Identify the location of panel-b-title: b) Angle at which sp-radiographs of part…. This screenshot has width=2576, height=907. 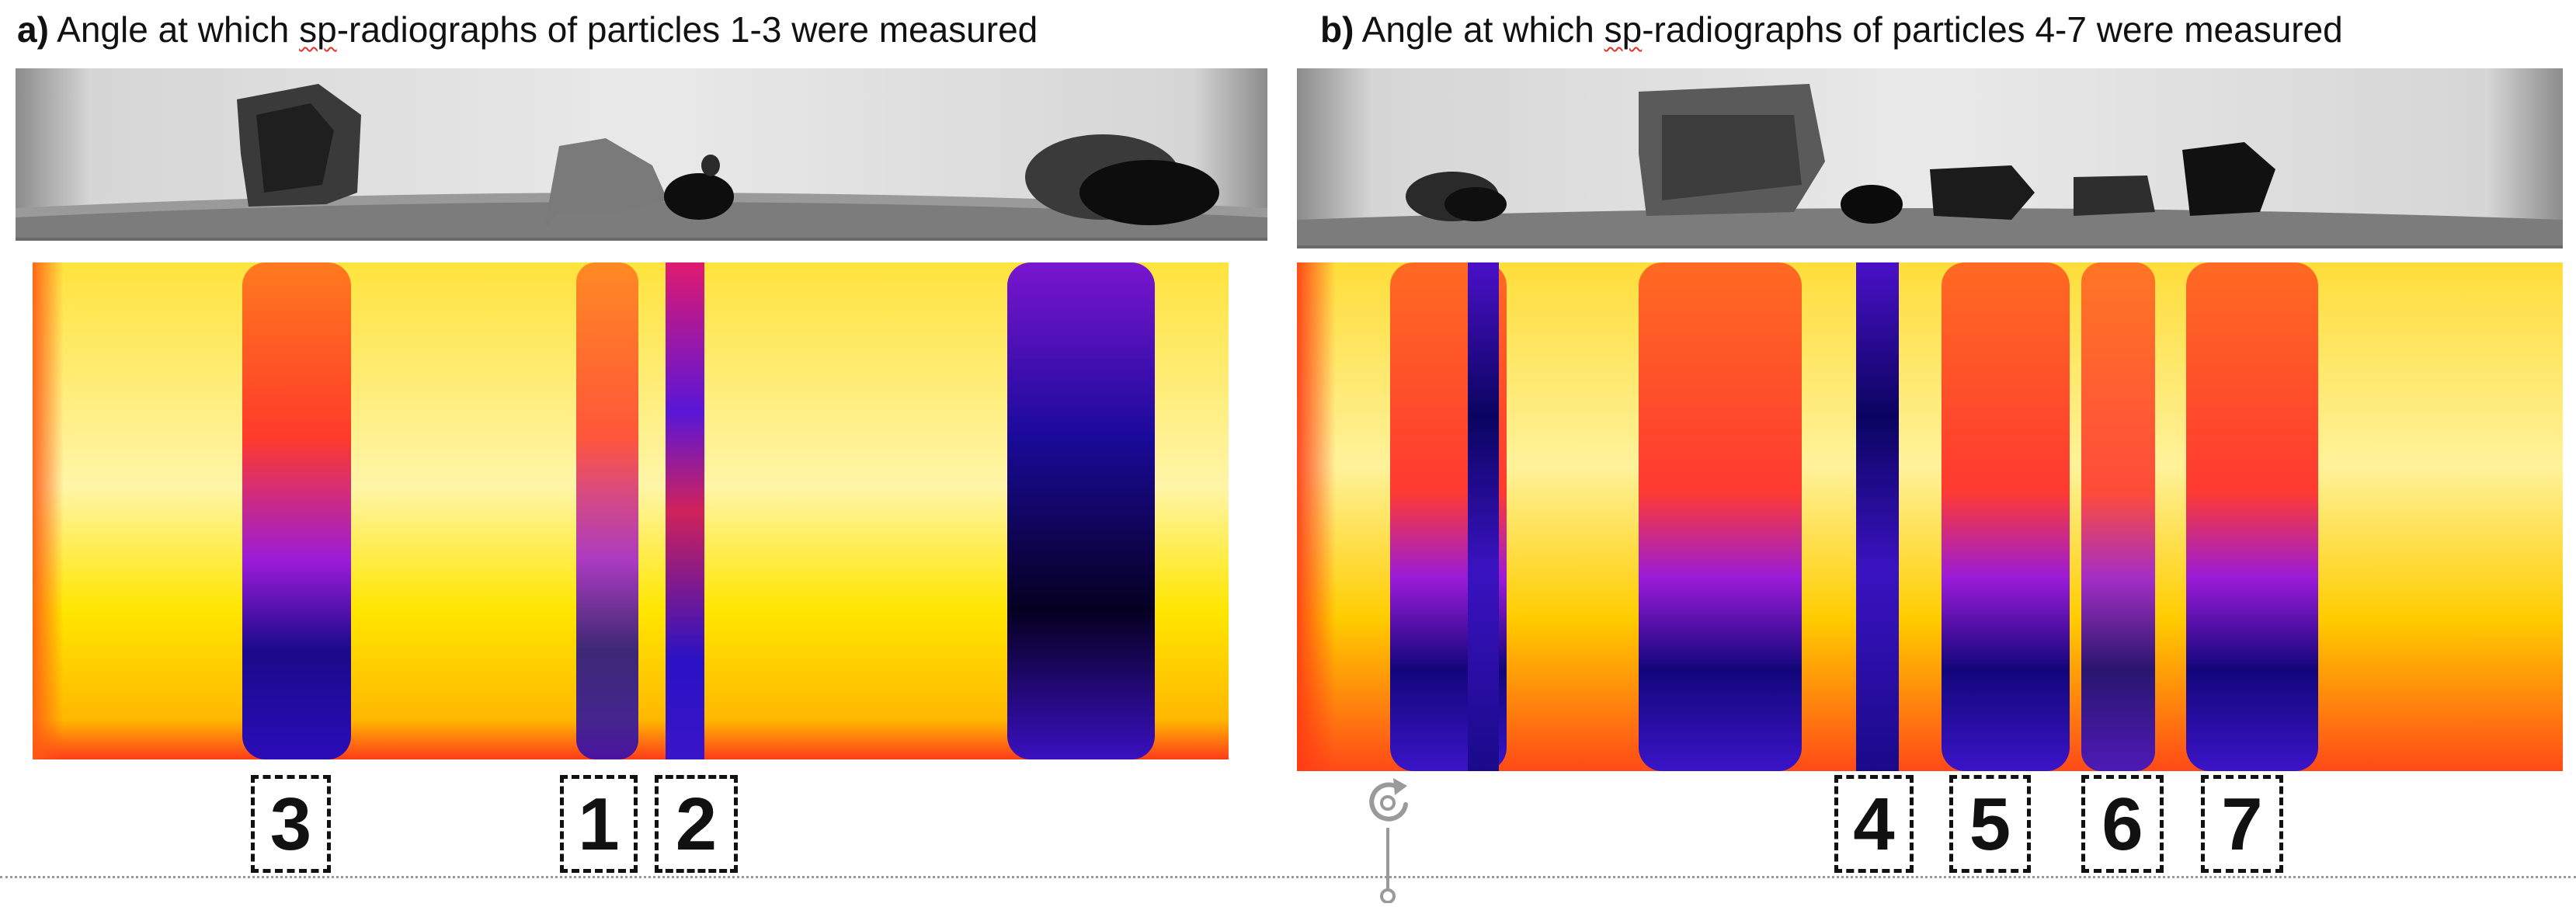
(1831, 29).